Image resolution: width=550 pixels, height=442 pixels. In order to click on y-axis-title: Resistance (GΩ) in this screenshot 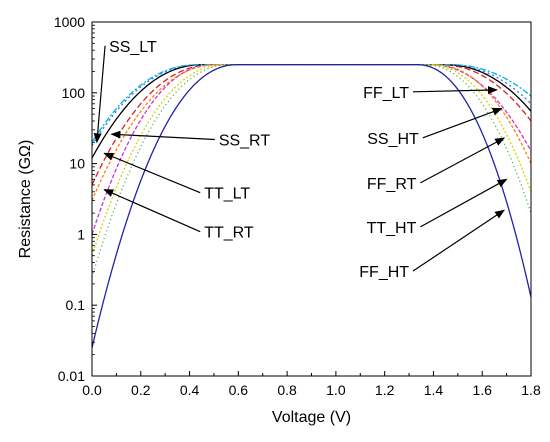, I will do `click(25, 199)`.